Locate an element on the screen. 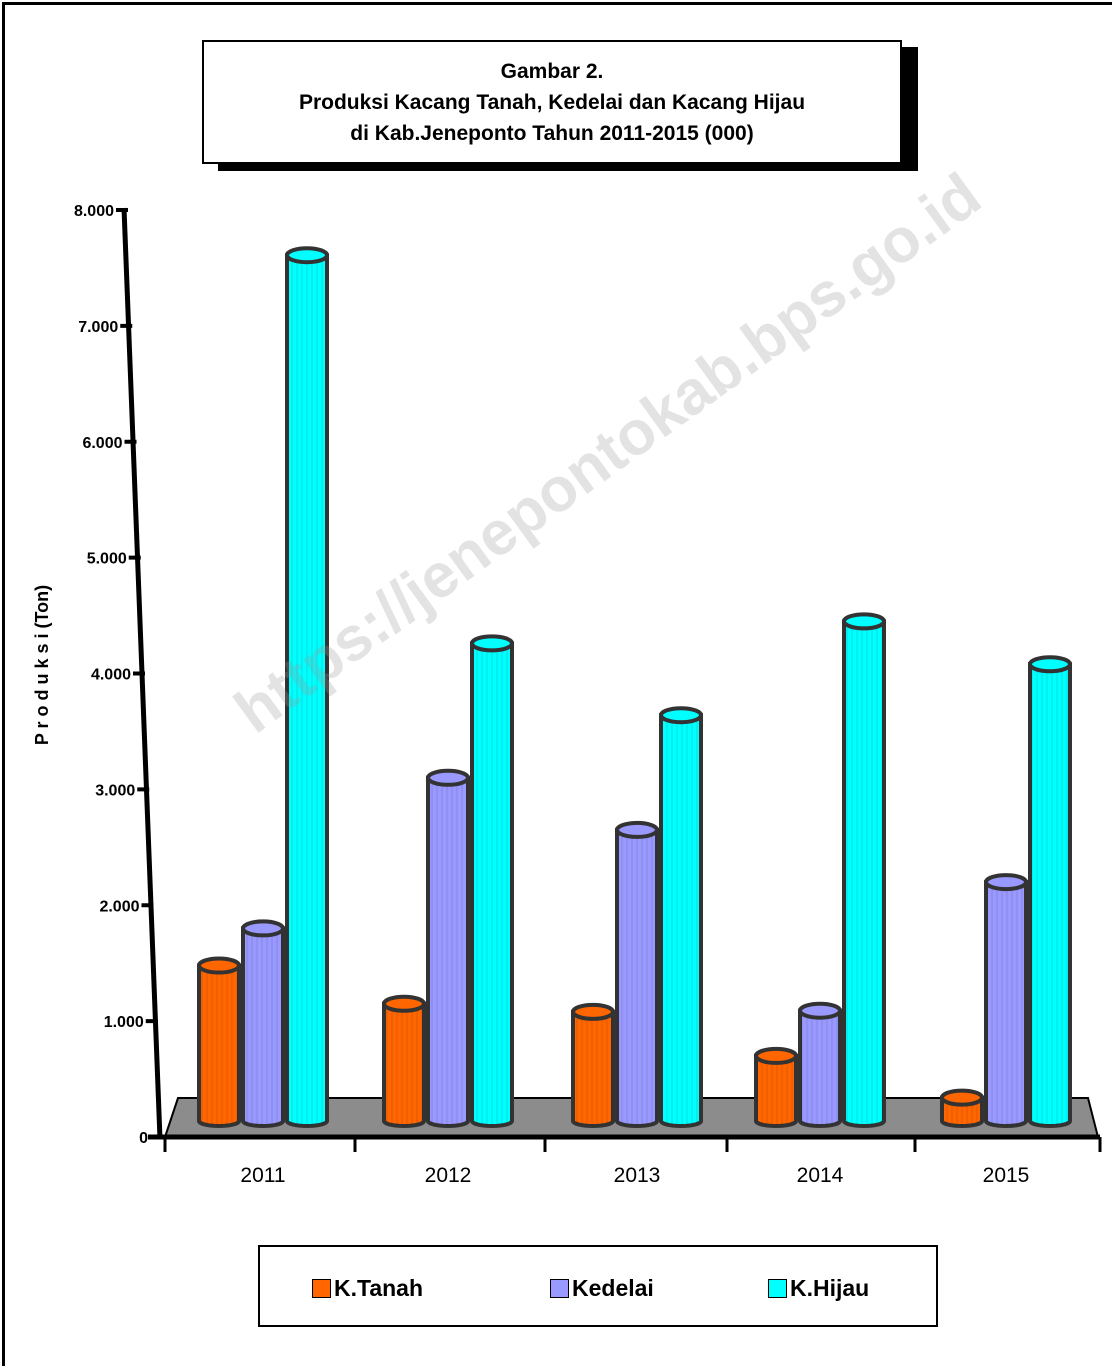 Image resolution: width=1120 pixels, height=1372 pixels. bar-ktanah-2014 is located at coordinates (776, 1087).